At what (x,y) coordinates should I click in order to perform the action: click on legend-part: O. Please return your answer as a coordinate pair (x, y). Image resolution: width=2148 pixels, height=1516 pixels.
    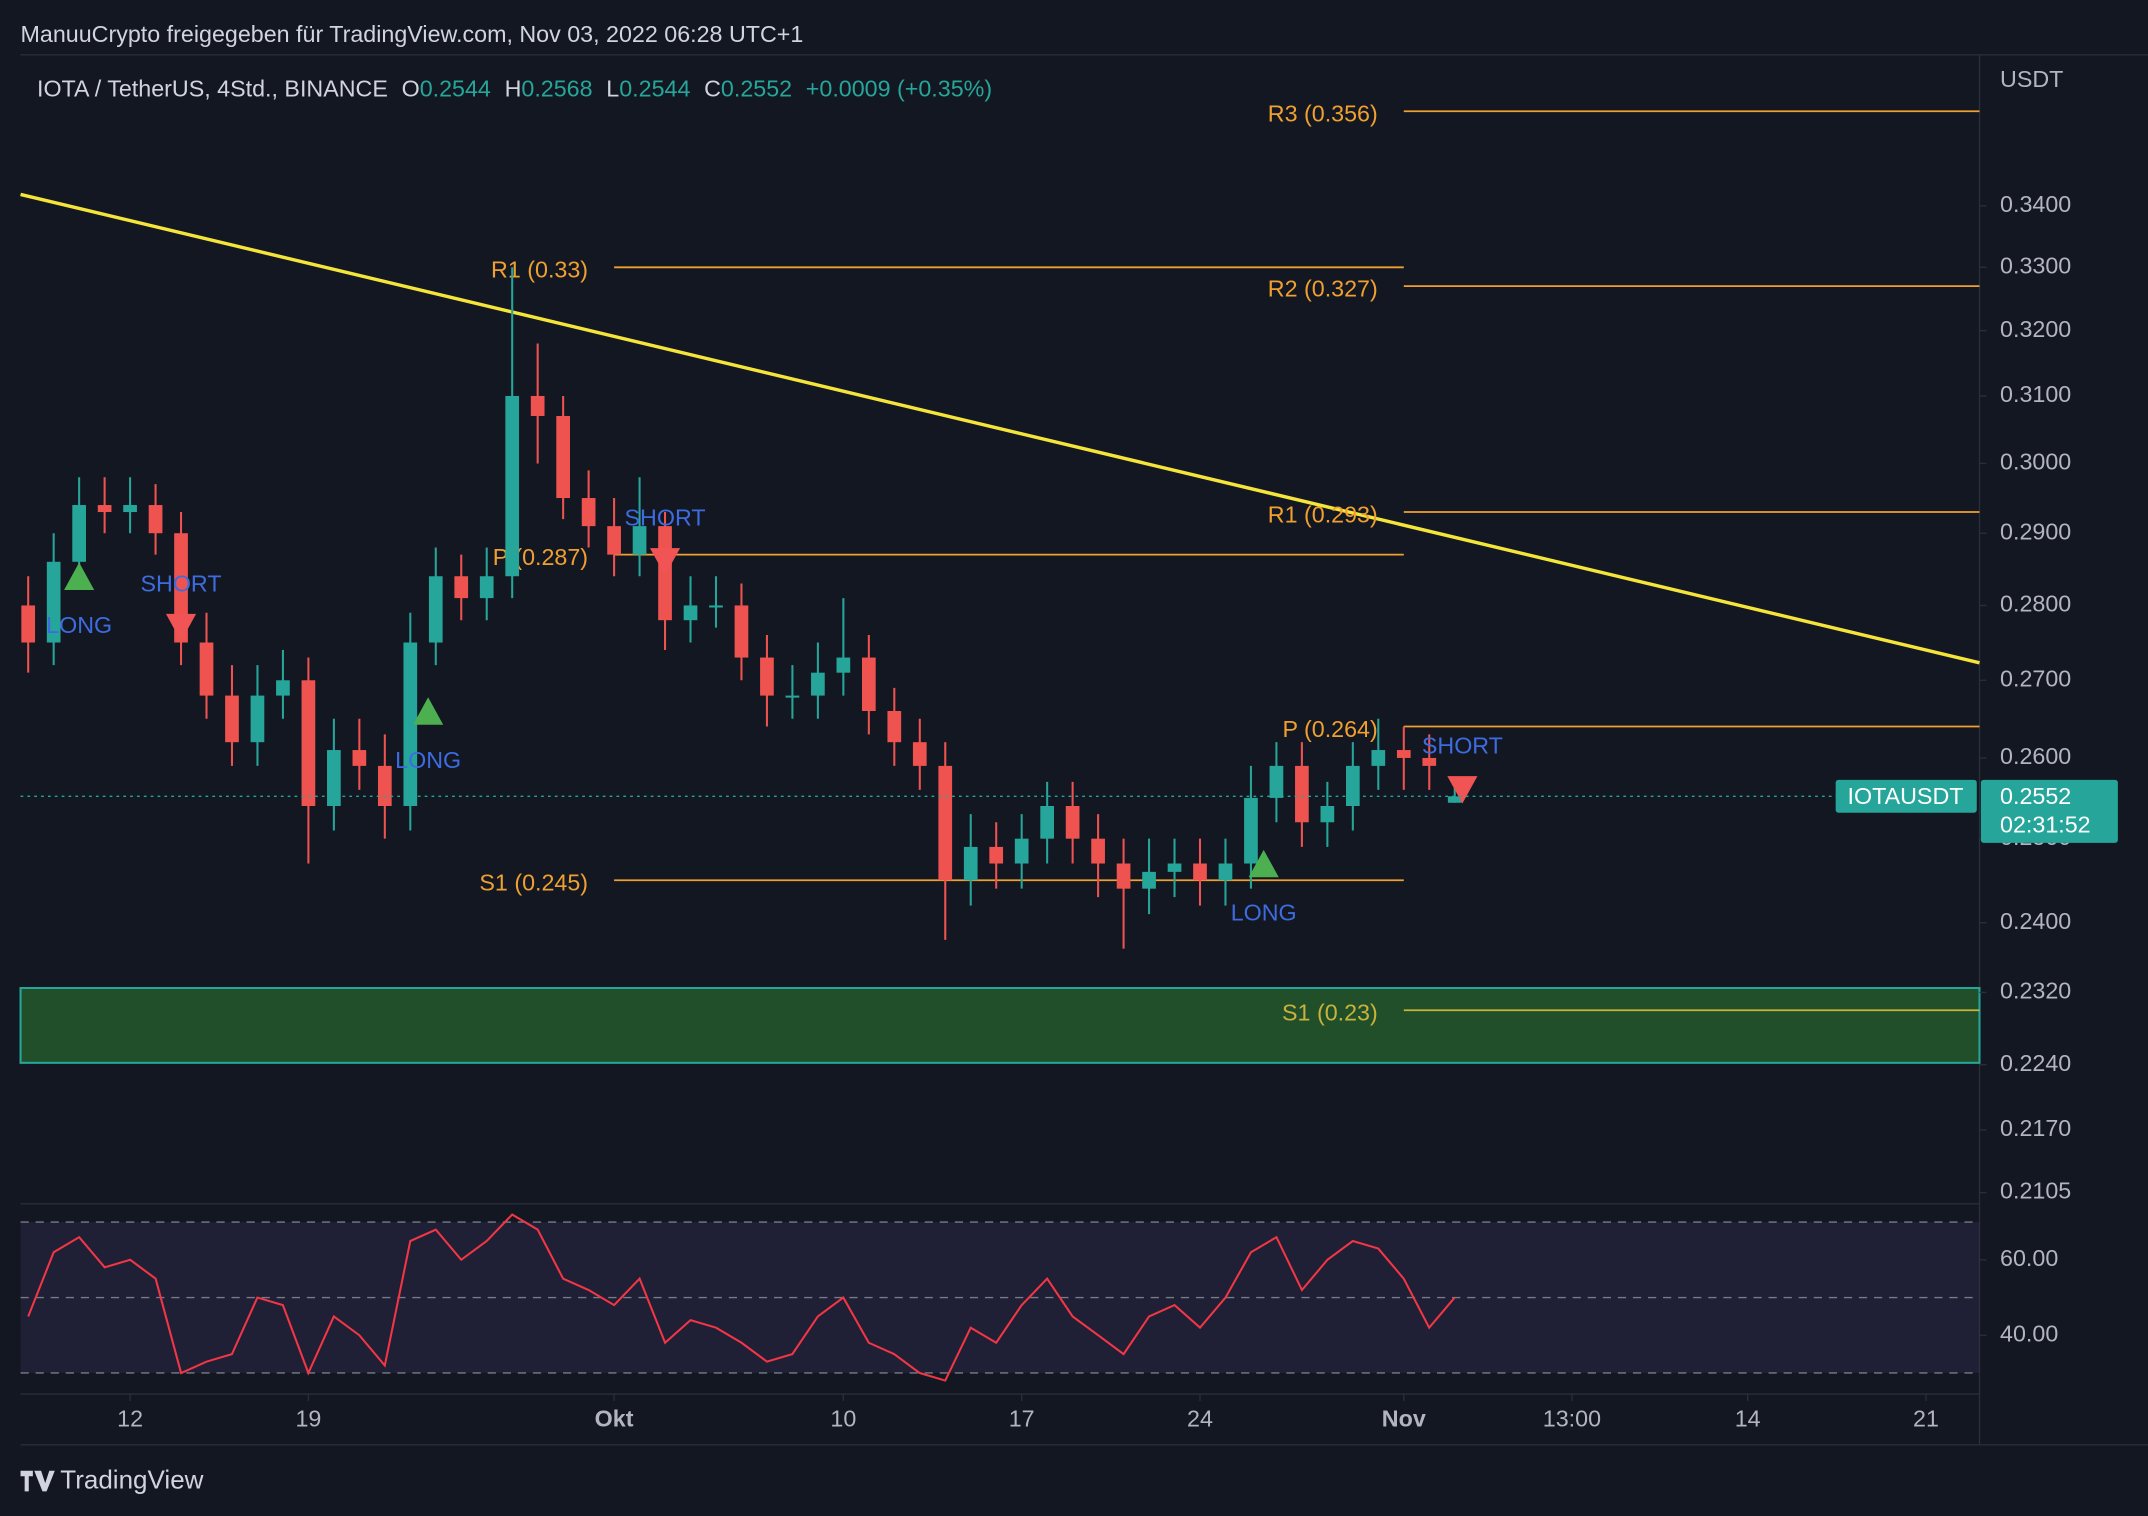
    Looking at the image, I should click on (411, 89).